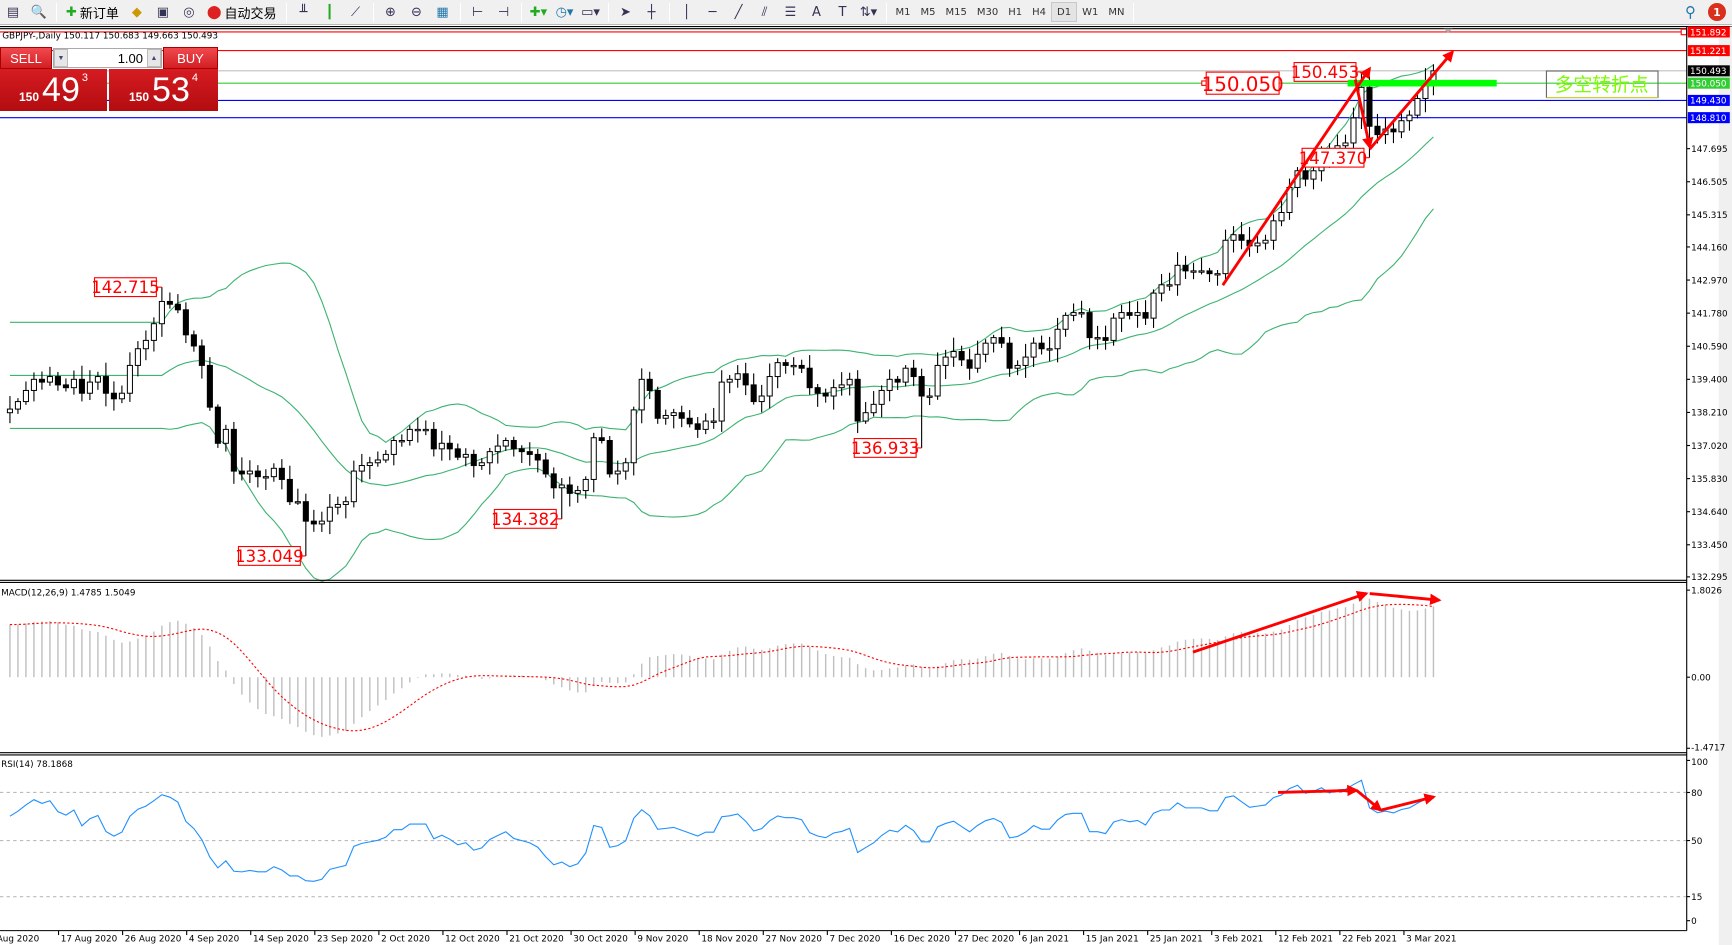  What do you see at coordinates (53, 90) in the screenshot?
I see `bid-price-button: 150 49 3` at bounding box center [53, 90].